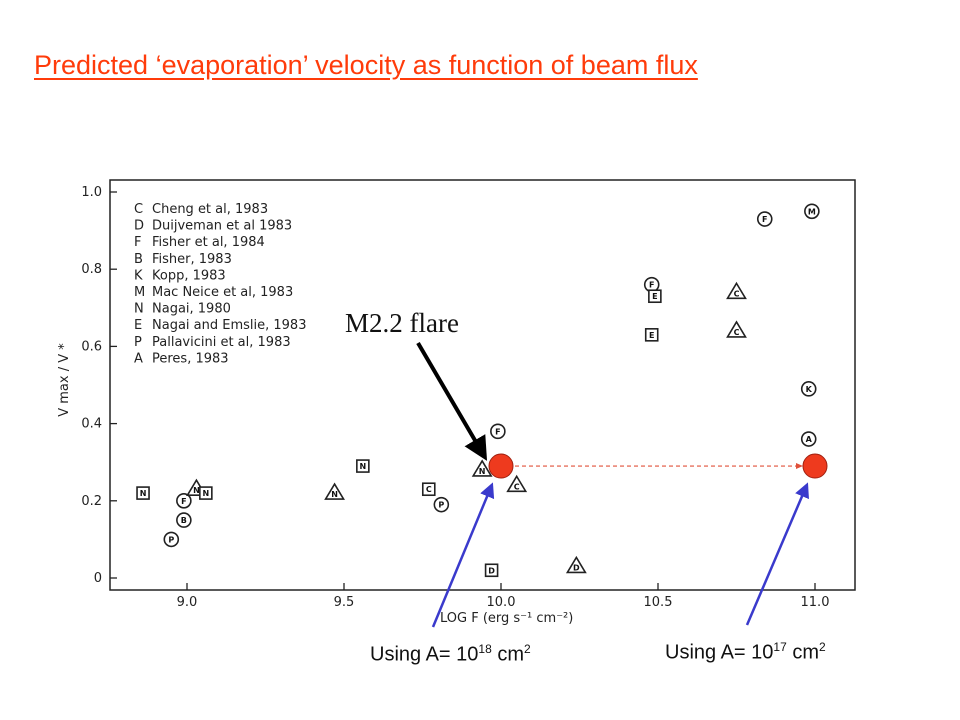  I want to click on using-a-2-unit-exponent: 2, so click(822, 647).